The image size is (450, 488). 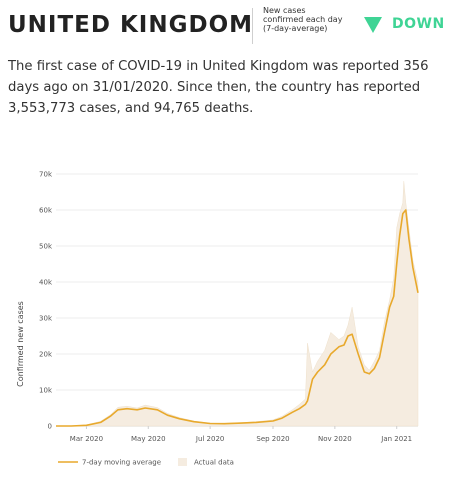 I want to click on legend-area-swatch, so click(x=182, y=462).